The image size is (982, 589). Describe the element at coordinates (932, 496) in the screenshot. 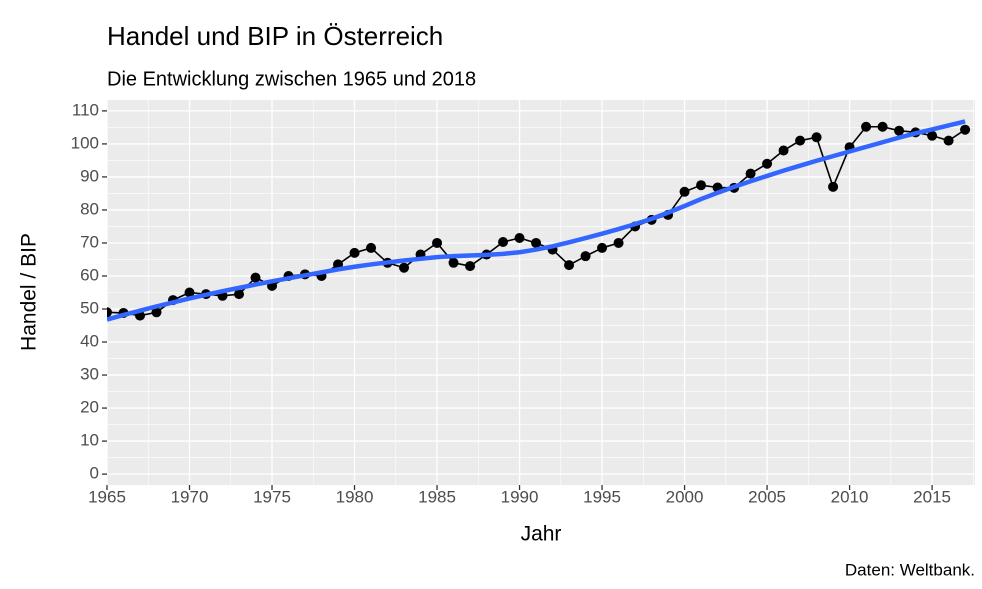

I see `x-tick-label: 2015` at that location.